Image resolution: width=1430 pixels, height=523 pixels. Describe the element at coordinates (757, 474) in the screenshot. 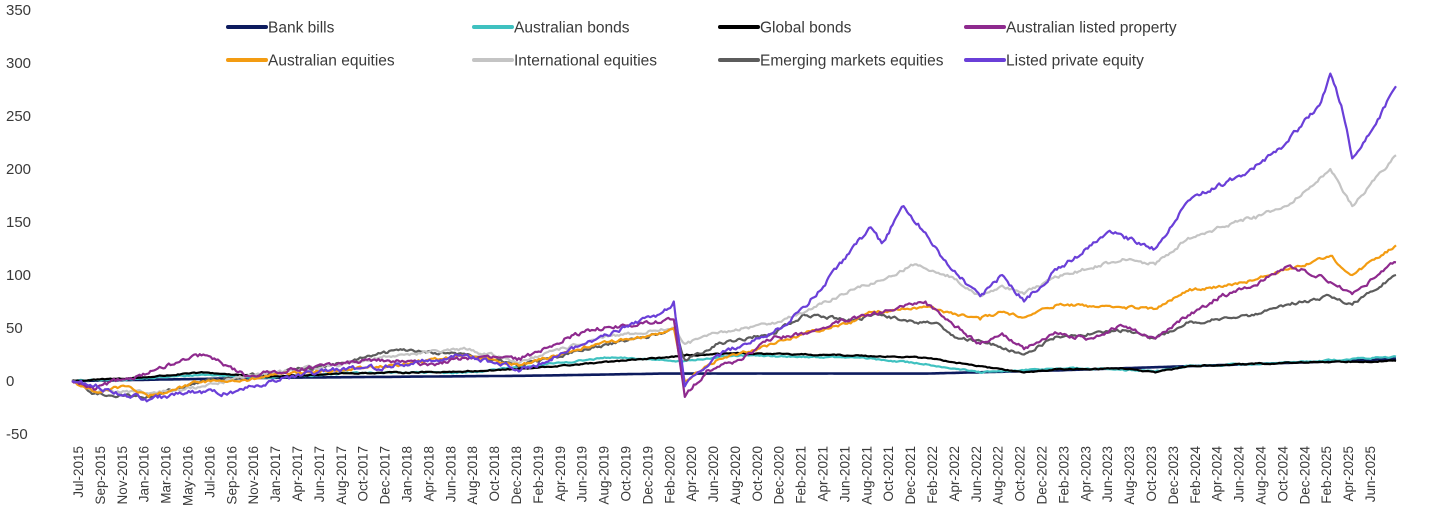

I see `x-tick-label: Oct-2020` at that location.